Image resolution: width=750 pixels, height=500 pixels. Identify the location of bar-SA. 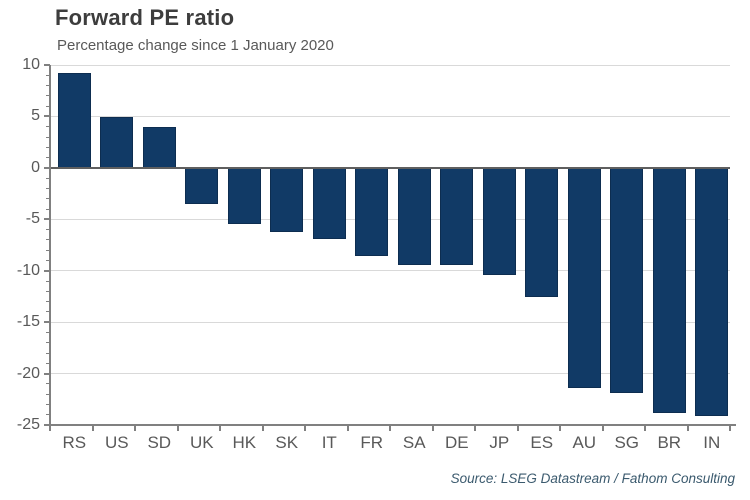
(414, 216).